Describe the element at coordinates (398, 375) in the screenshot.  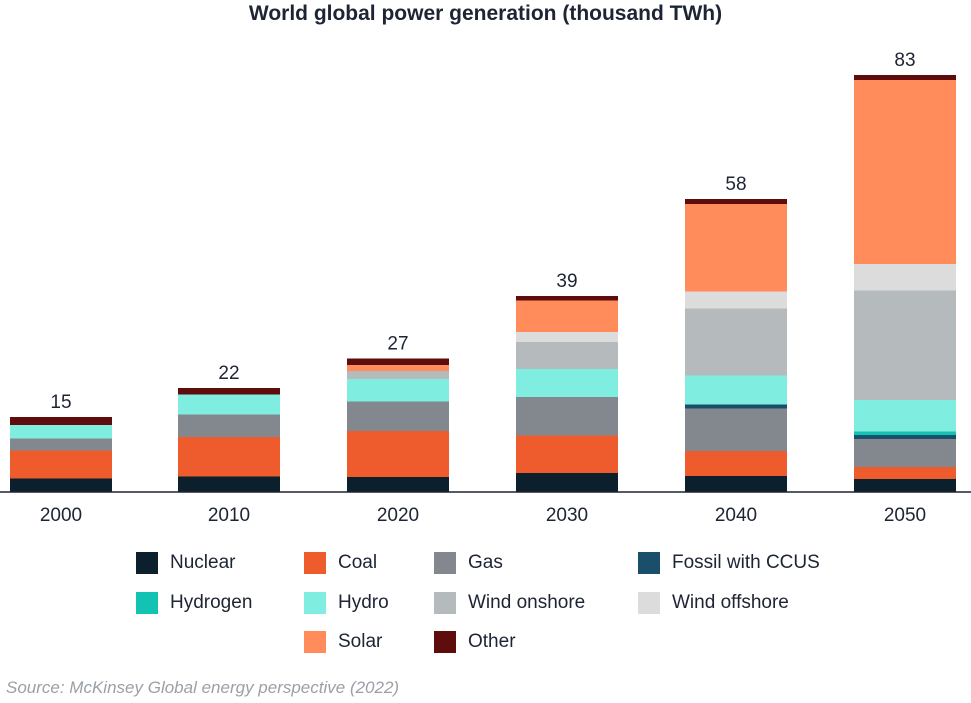
I see `bar-segment-wind-onshore-2020` at that location.